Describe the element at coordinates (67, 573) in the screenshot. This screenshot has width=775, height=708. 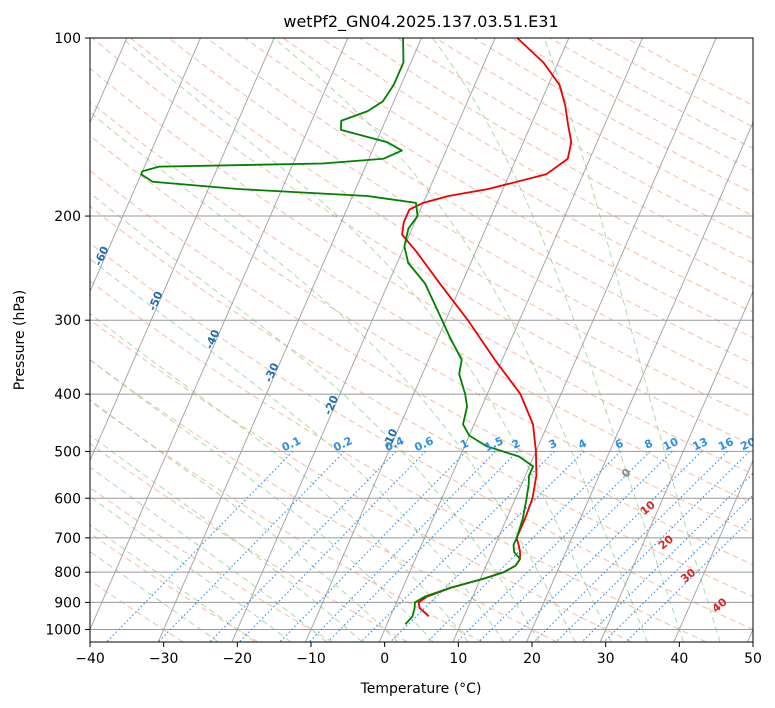
I see `y-tick-label: 800` at that location.